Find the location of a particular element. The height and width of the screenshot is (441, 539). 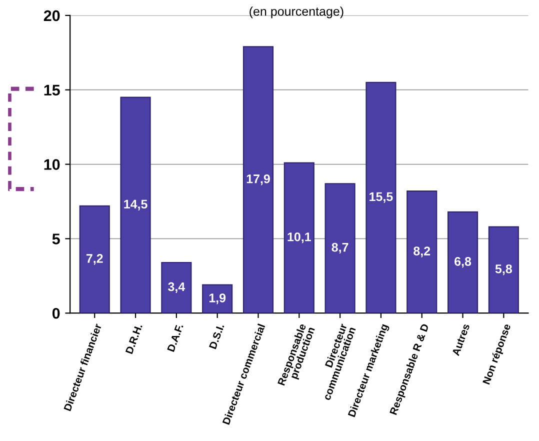

data-label: 14,5 is located at coordinates (136, 205).